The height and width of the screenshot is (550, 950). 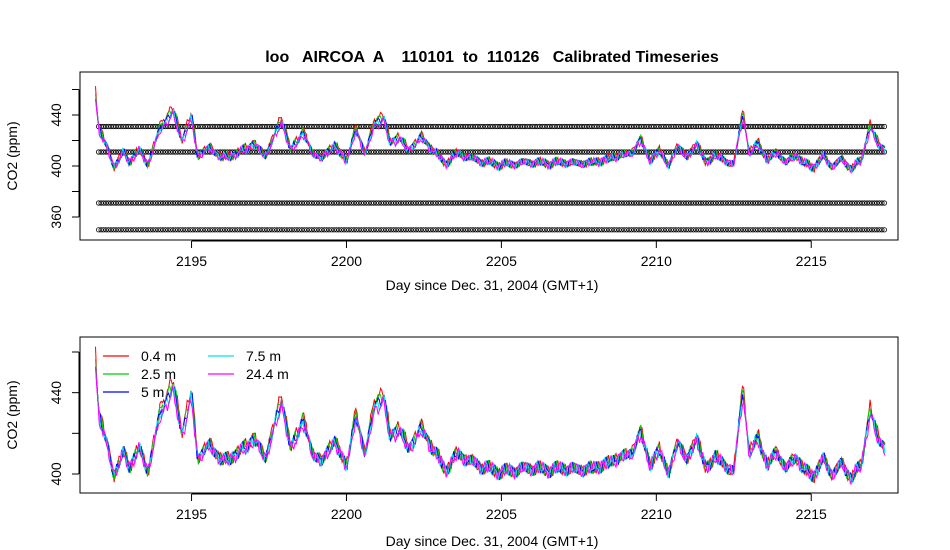 I want to click on top-y-axis: 360 400 440, so click(x=64, y=159).